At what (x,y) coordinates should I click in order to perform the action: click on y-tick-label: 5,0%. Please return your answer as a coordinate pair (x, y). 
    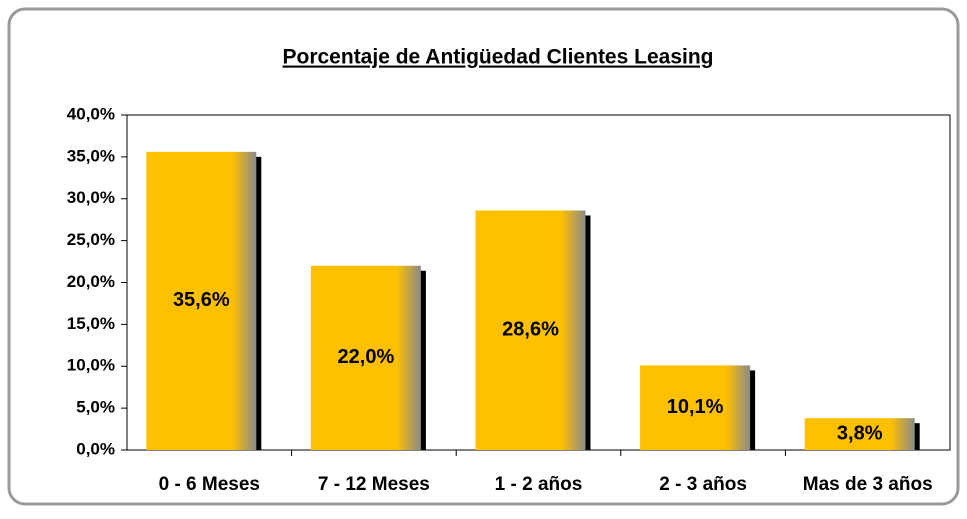
    Looking at the image, I should click on (95, 407).